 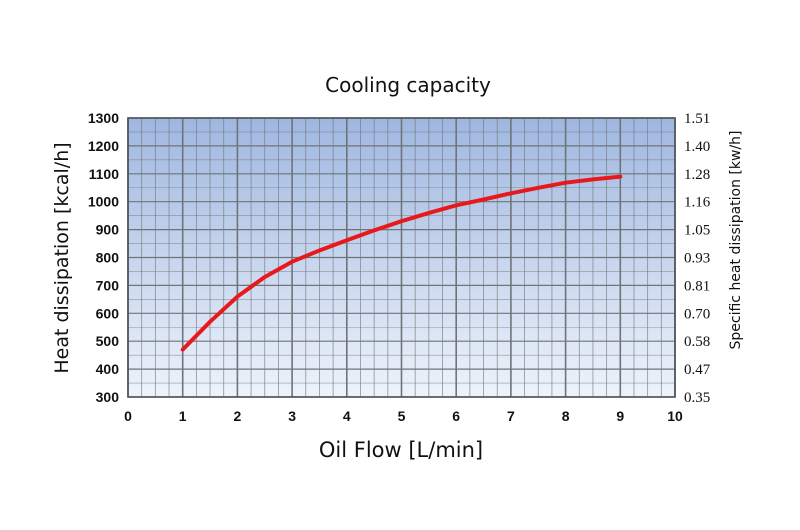 What do you see at coordinates (108, 285) in the screenshot?
I see `y-tick-label: 700` at bounding box center [108, 285].